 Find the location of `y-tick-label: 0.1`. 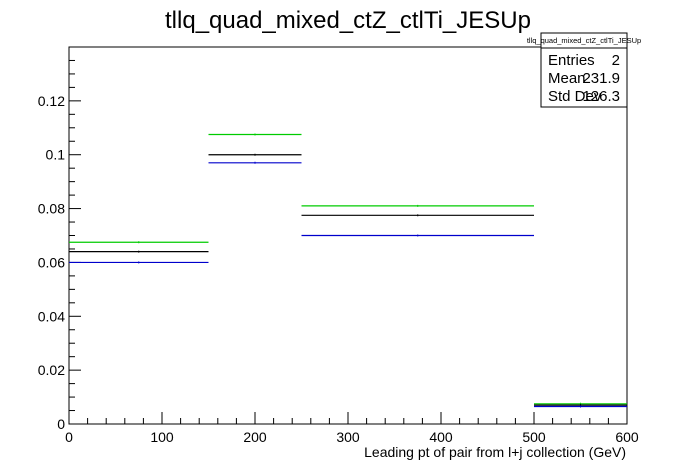

y-tick-label: 0.1 is located at coordinates (56, 155).